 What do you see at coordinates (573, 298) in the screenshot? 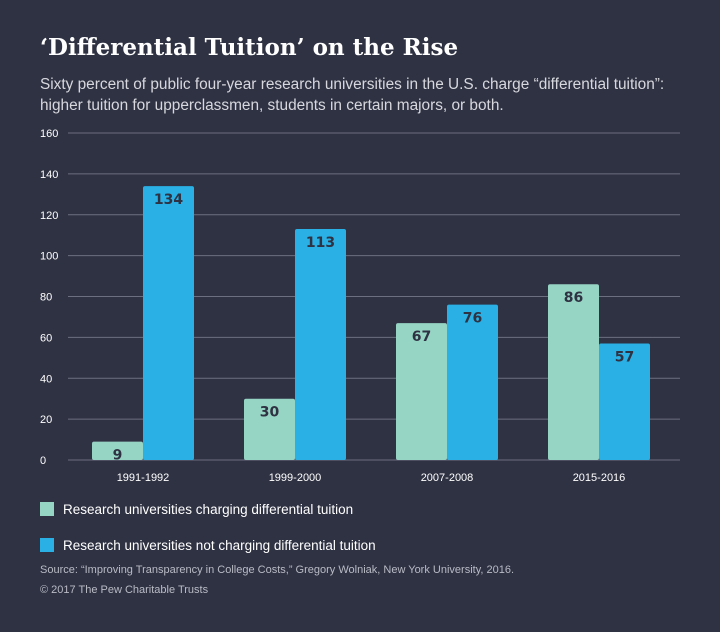
I see `data-label: 86` at bounding box center [573, 298].